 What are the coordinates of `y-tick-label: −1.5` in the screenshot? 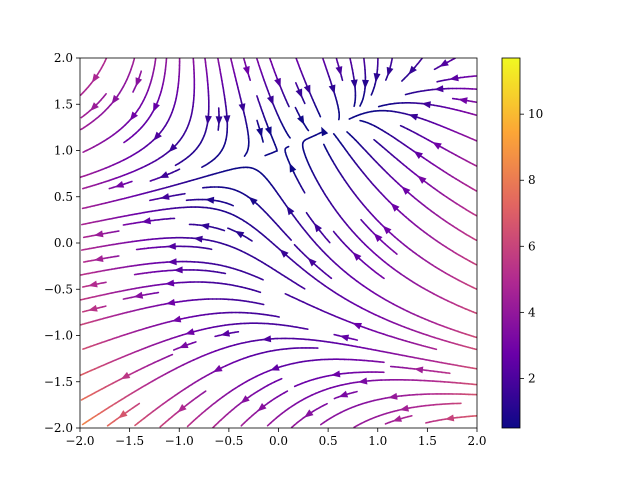 It's located at (58, 382).